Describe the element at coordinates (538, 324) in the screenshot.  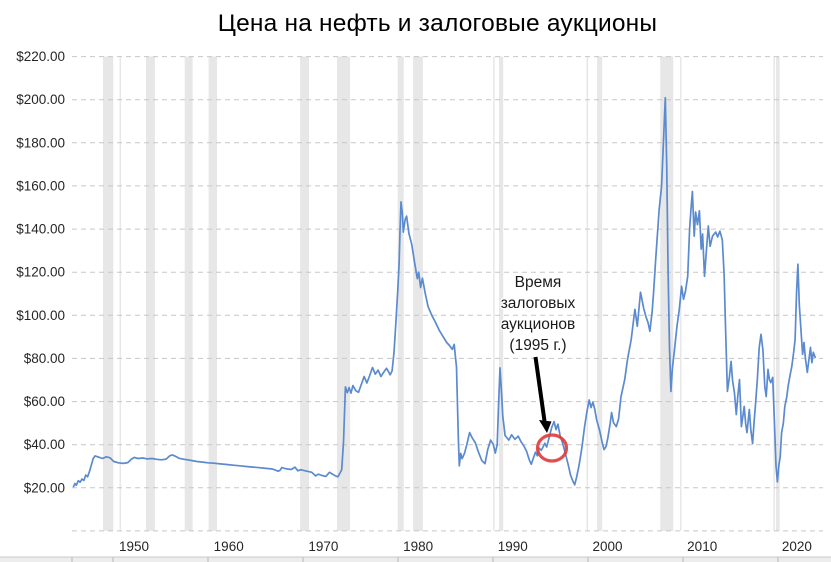
I see `annotation-line-3: аукционов` at that location.